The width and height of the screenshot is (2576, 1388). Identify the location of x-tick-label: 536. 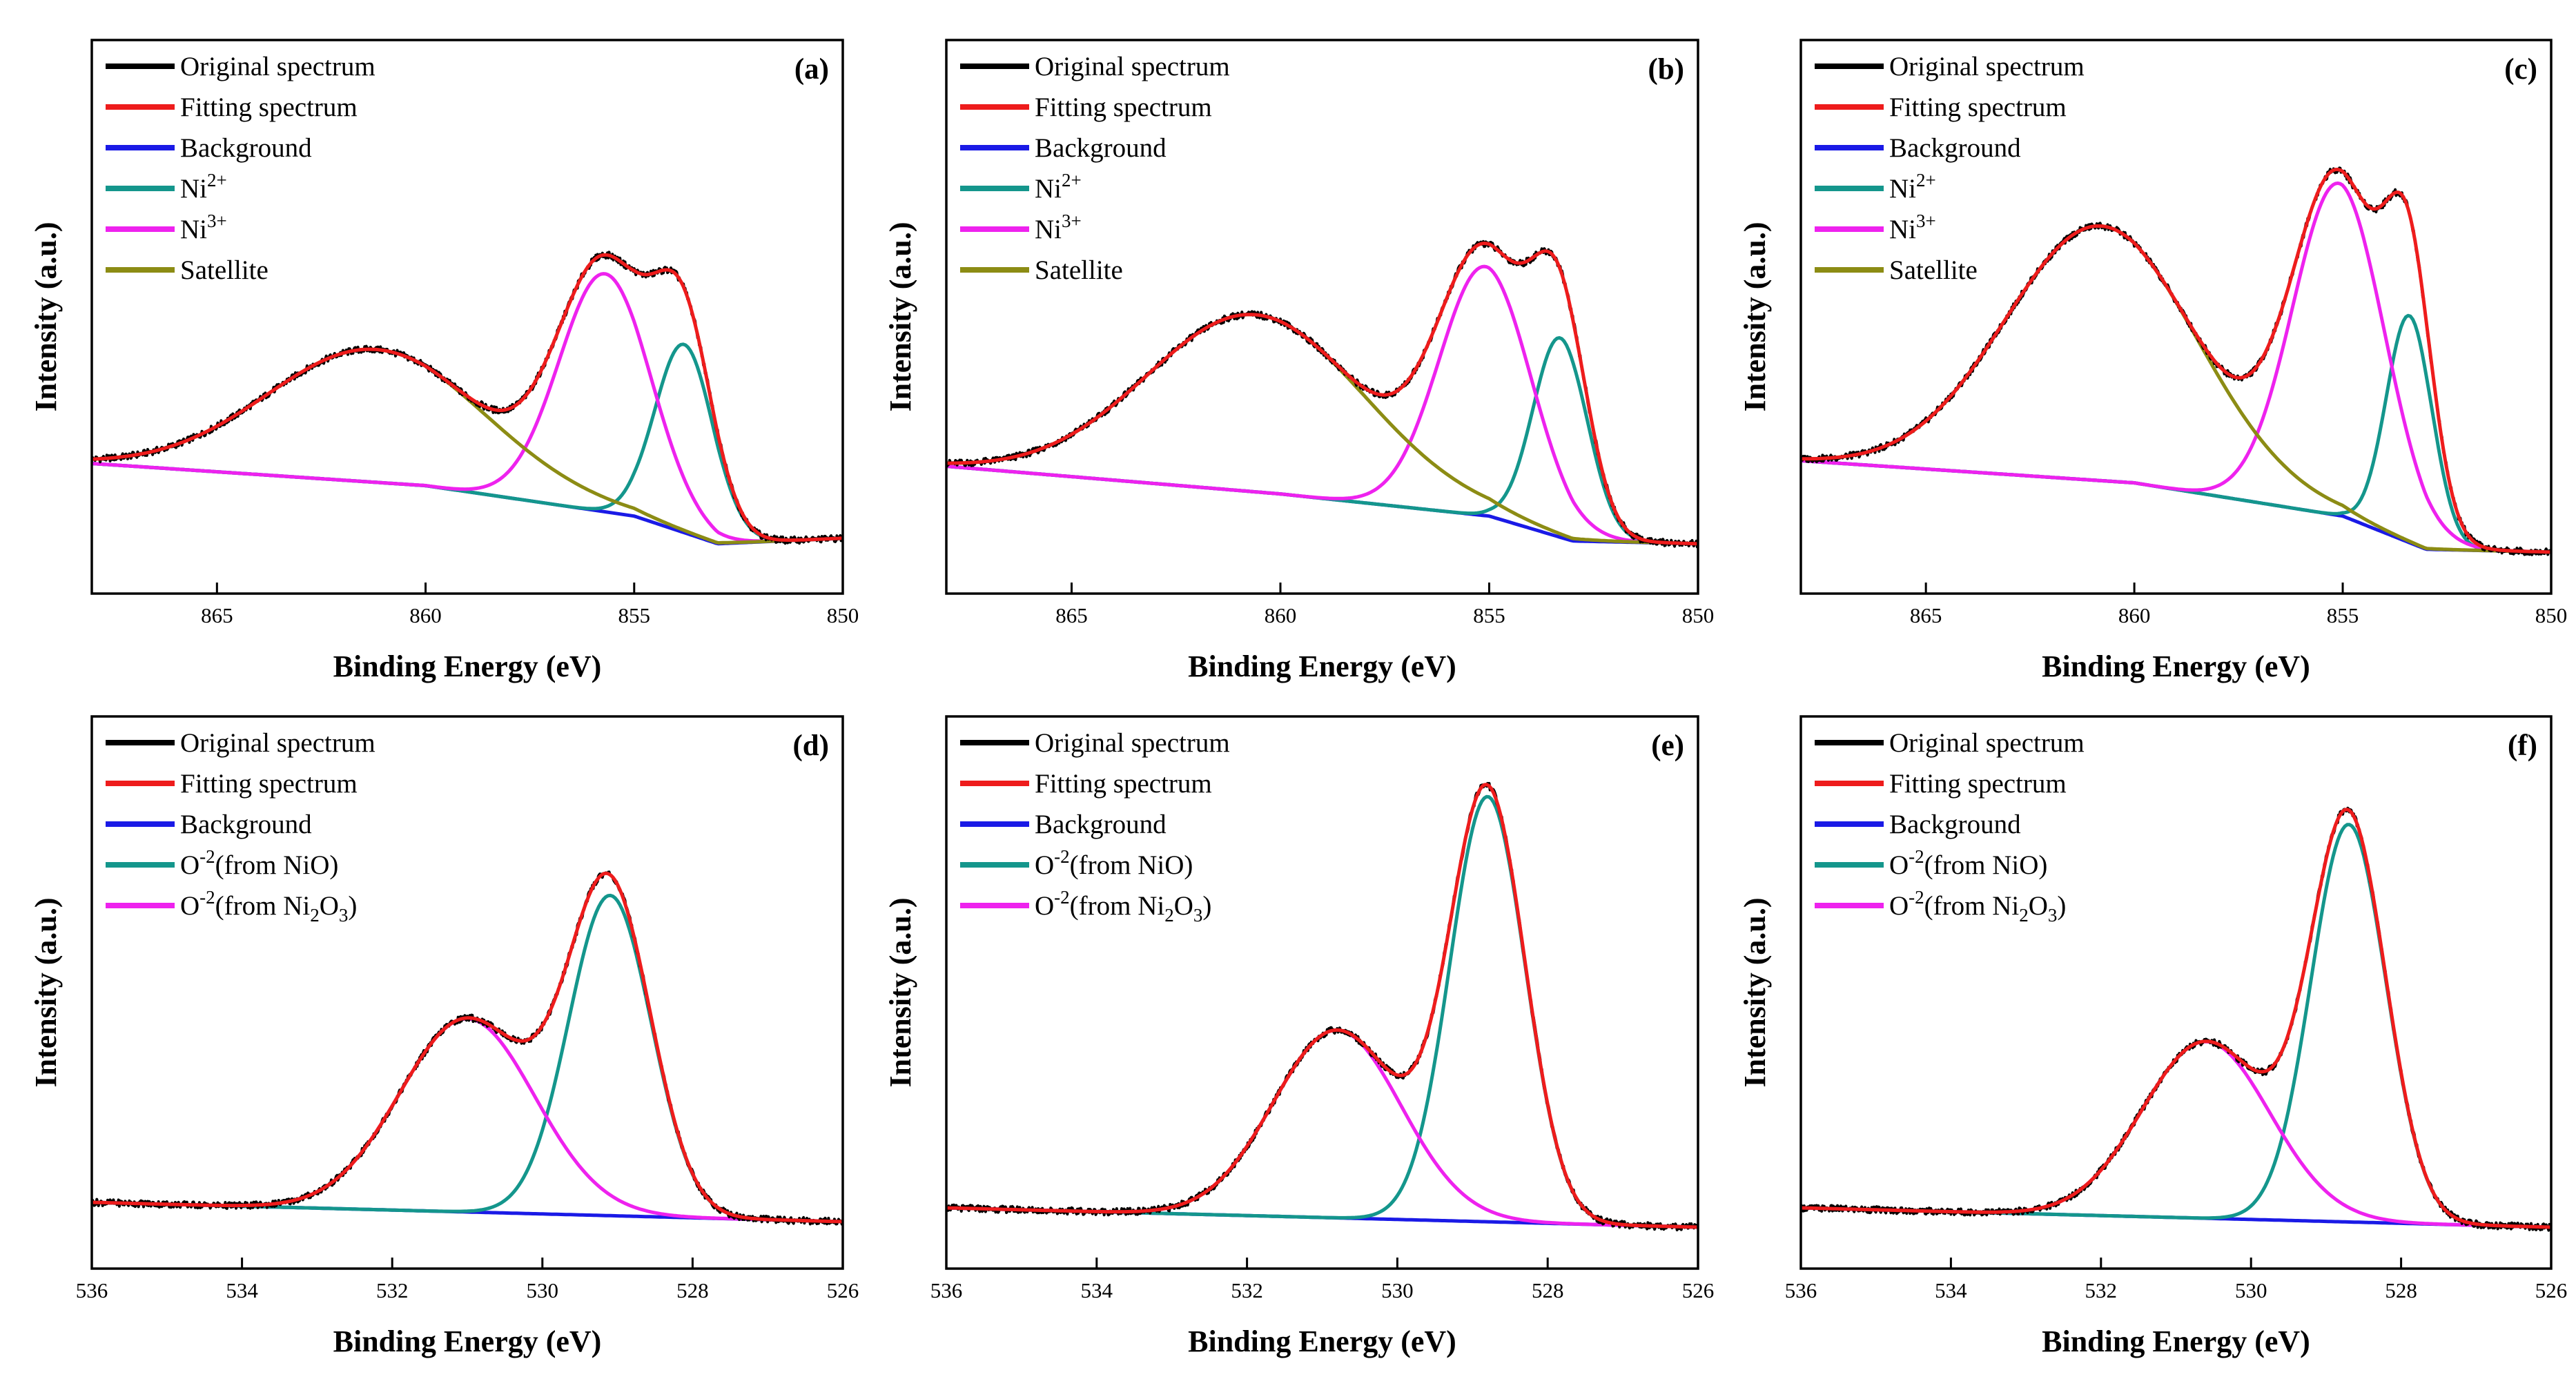
(1801, 1290).